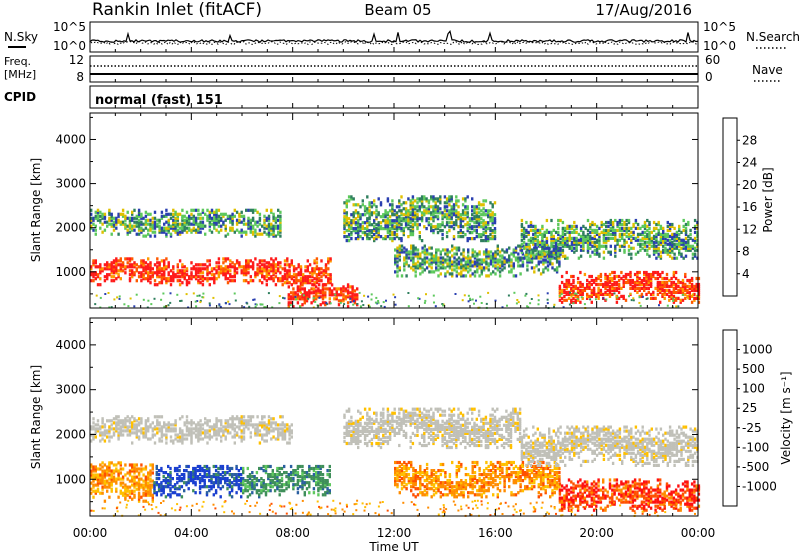 This screenshot has width=800, height=558. I want to click on nave-tick-bottom: 0, so click(709, 77).